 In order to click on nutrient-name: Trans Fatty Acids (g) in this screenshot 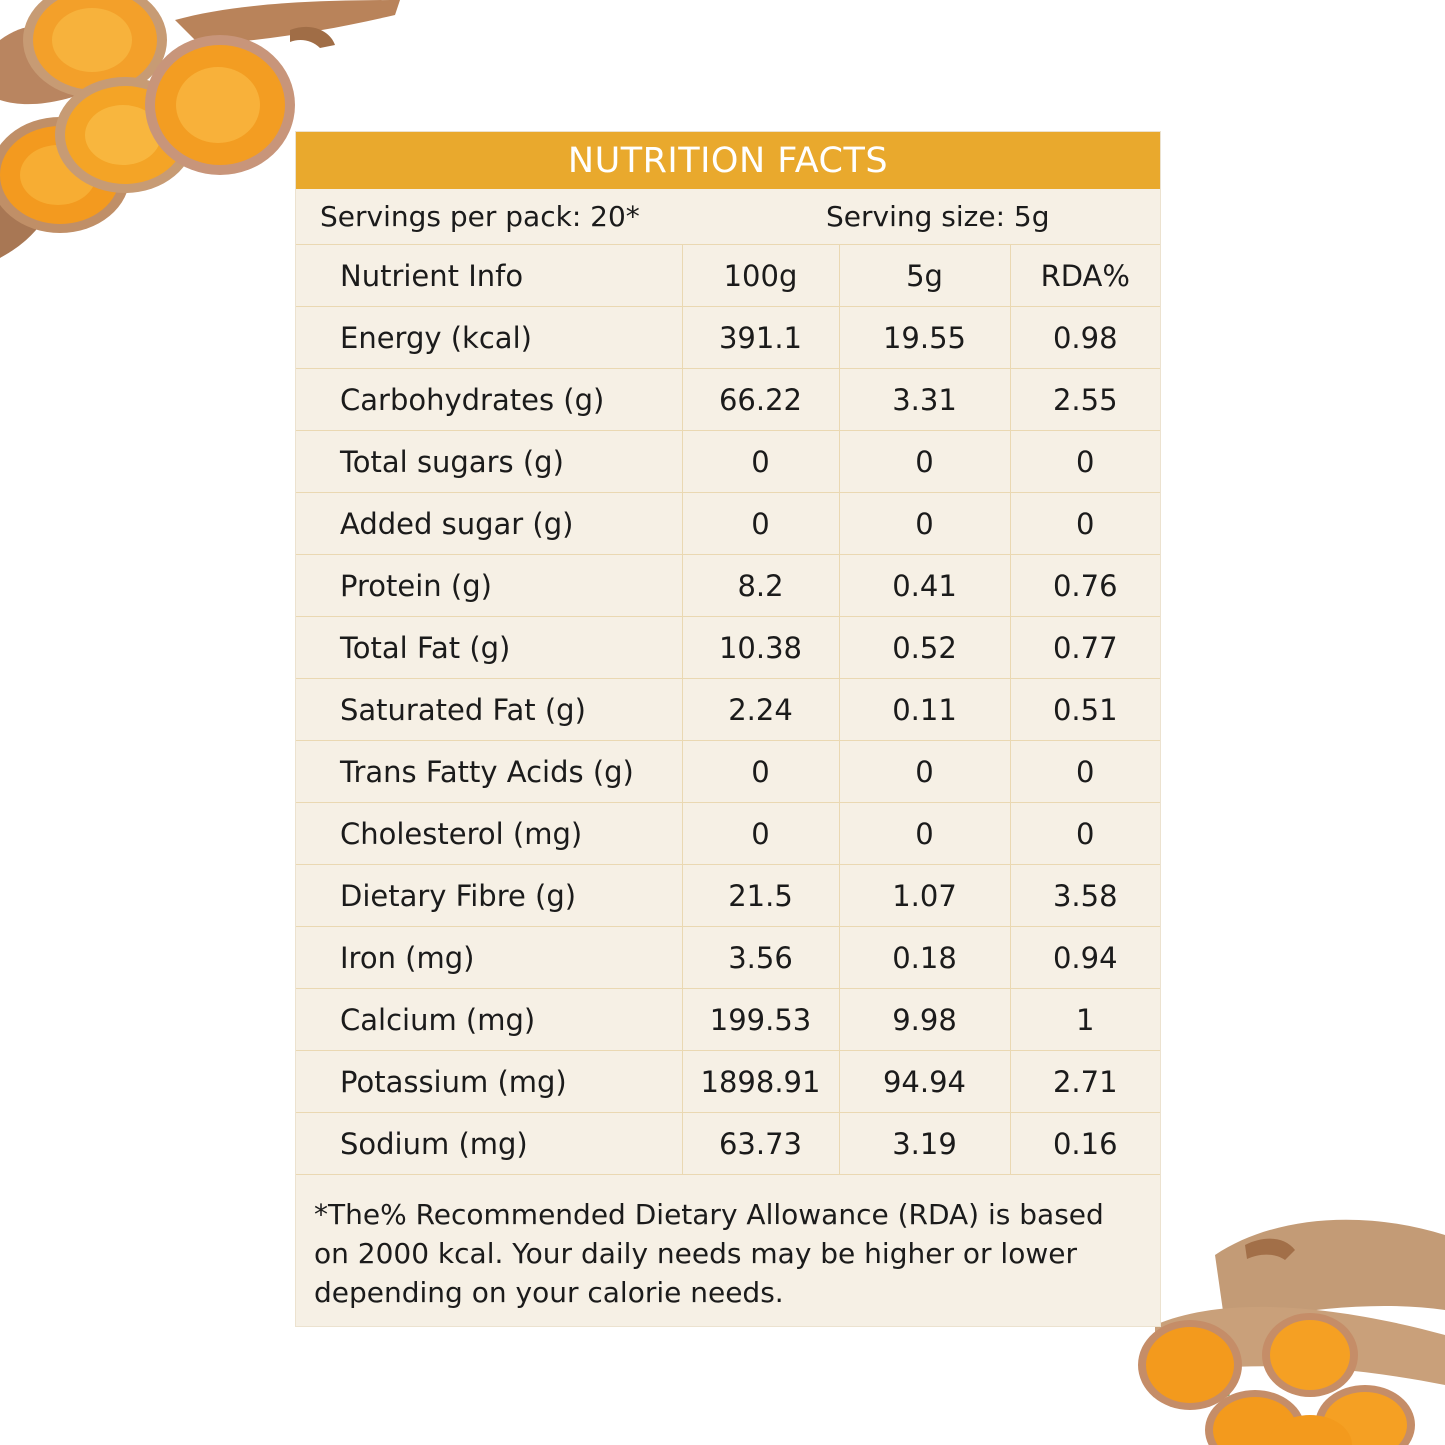, I will do `click(489, 771)`.